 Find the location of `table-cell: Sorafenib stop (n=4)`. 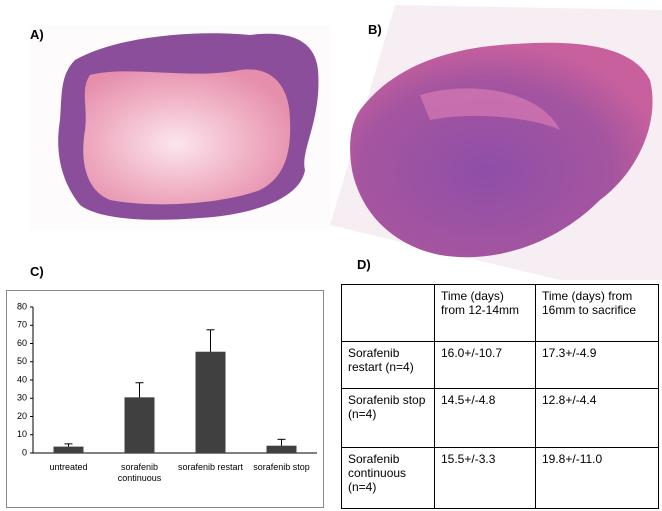

table-cell: Sorafenib stop (n=4) is located at coordinates (388, 418).